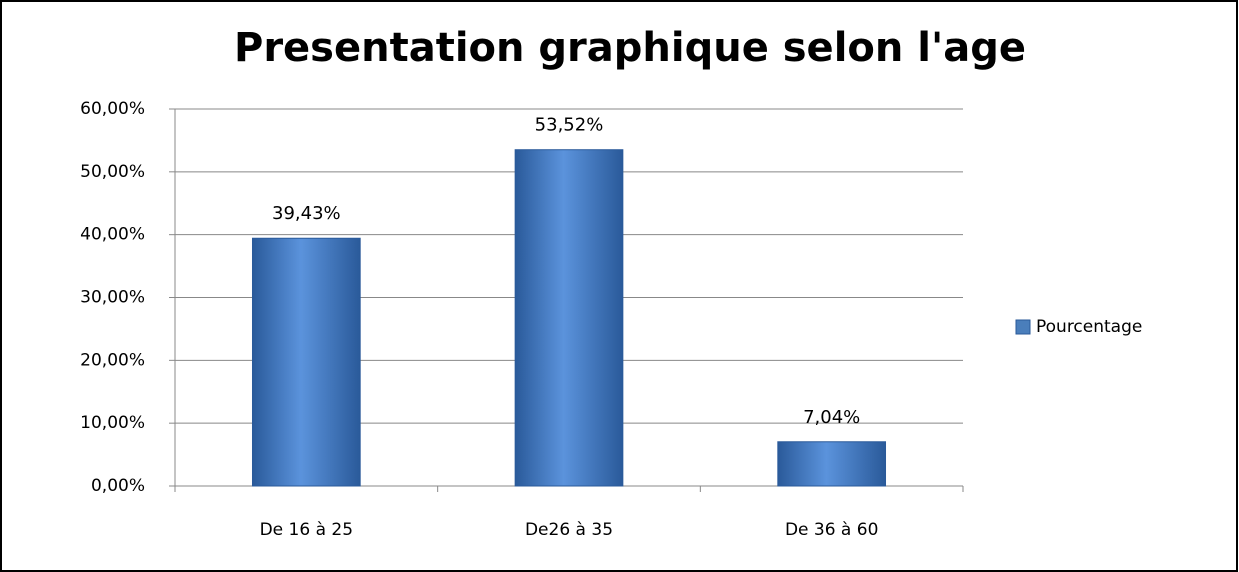 This screenshot has width=1239, height=572. Describe the element at coordinates (112, 109) in the screenshot. I see `y-tick-label: 60,00%` at that location.